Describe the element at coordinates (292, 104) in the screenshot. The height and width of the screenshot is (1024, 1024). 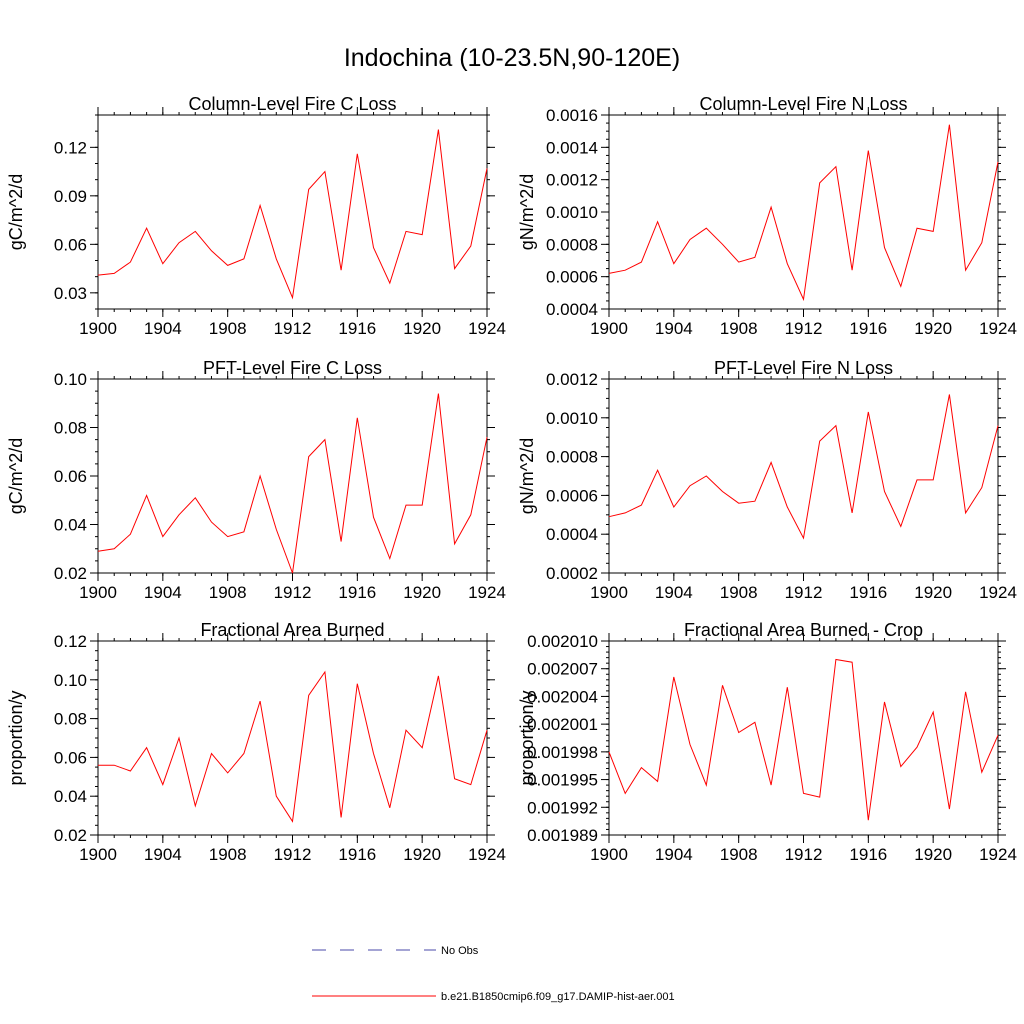
I see `panel-title: Column-Level Fire C Loss` at that location.